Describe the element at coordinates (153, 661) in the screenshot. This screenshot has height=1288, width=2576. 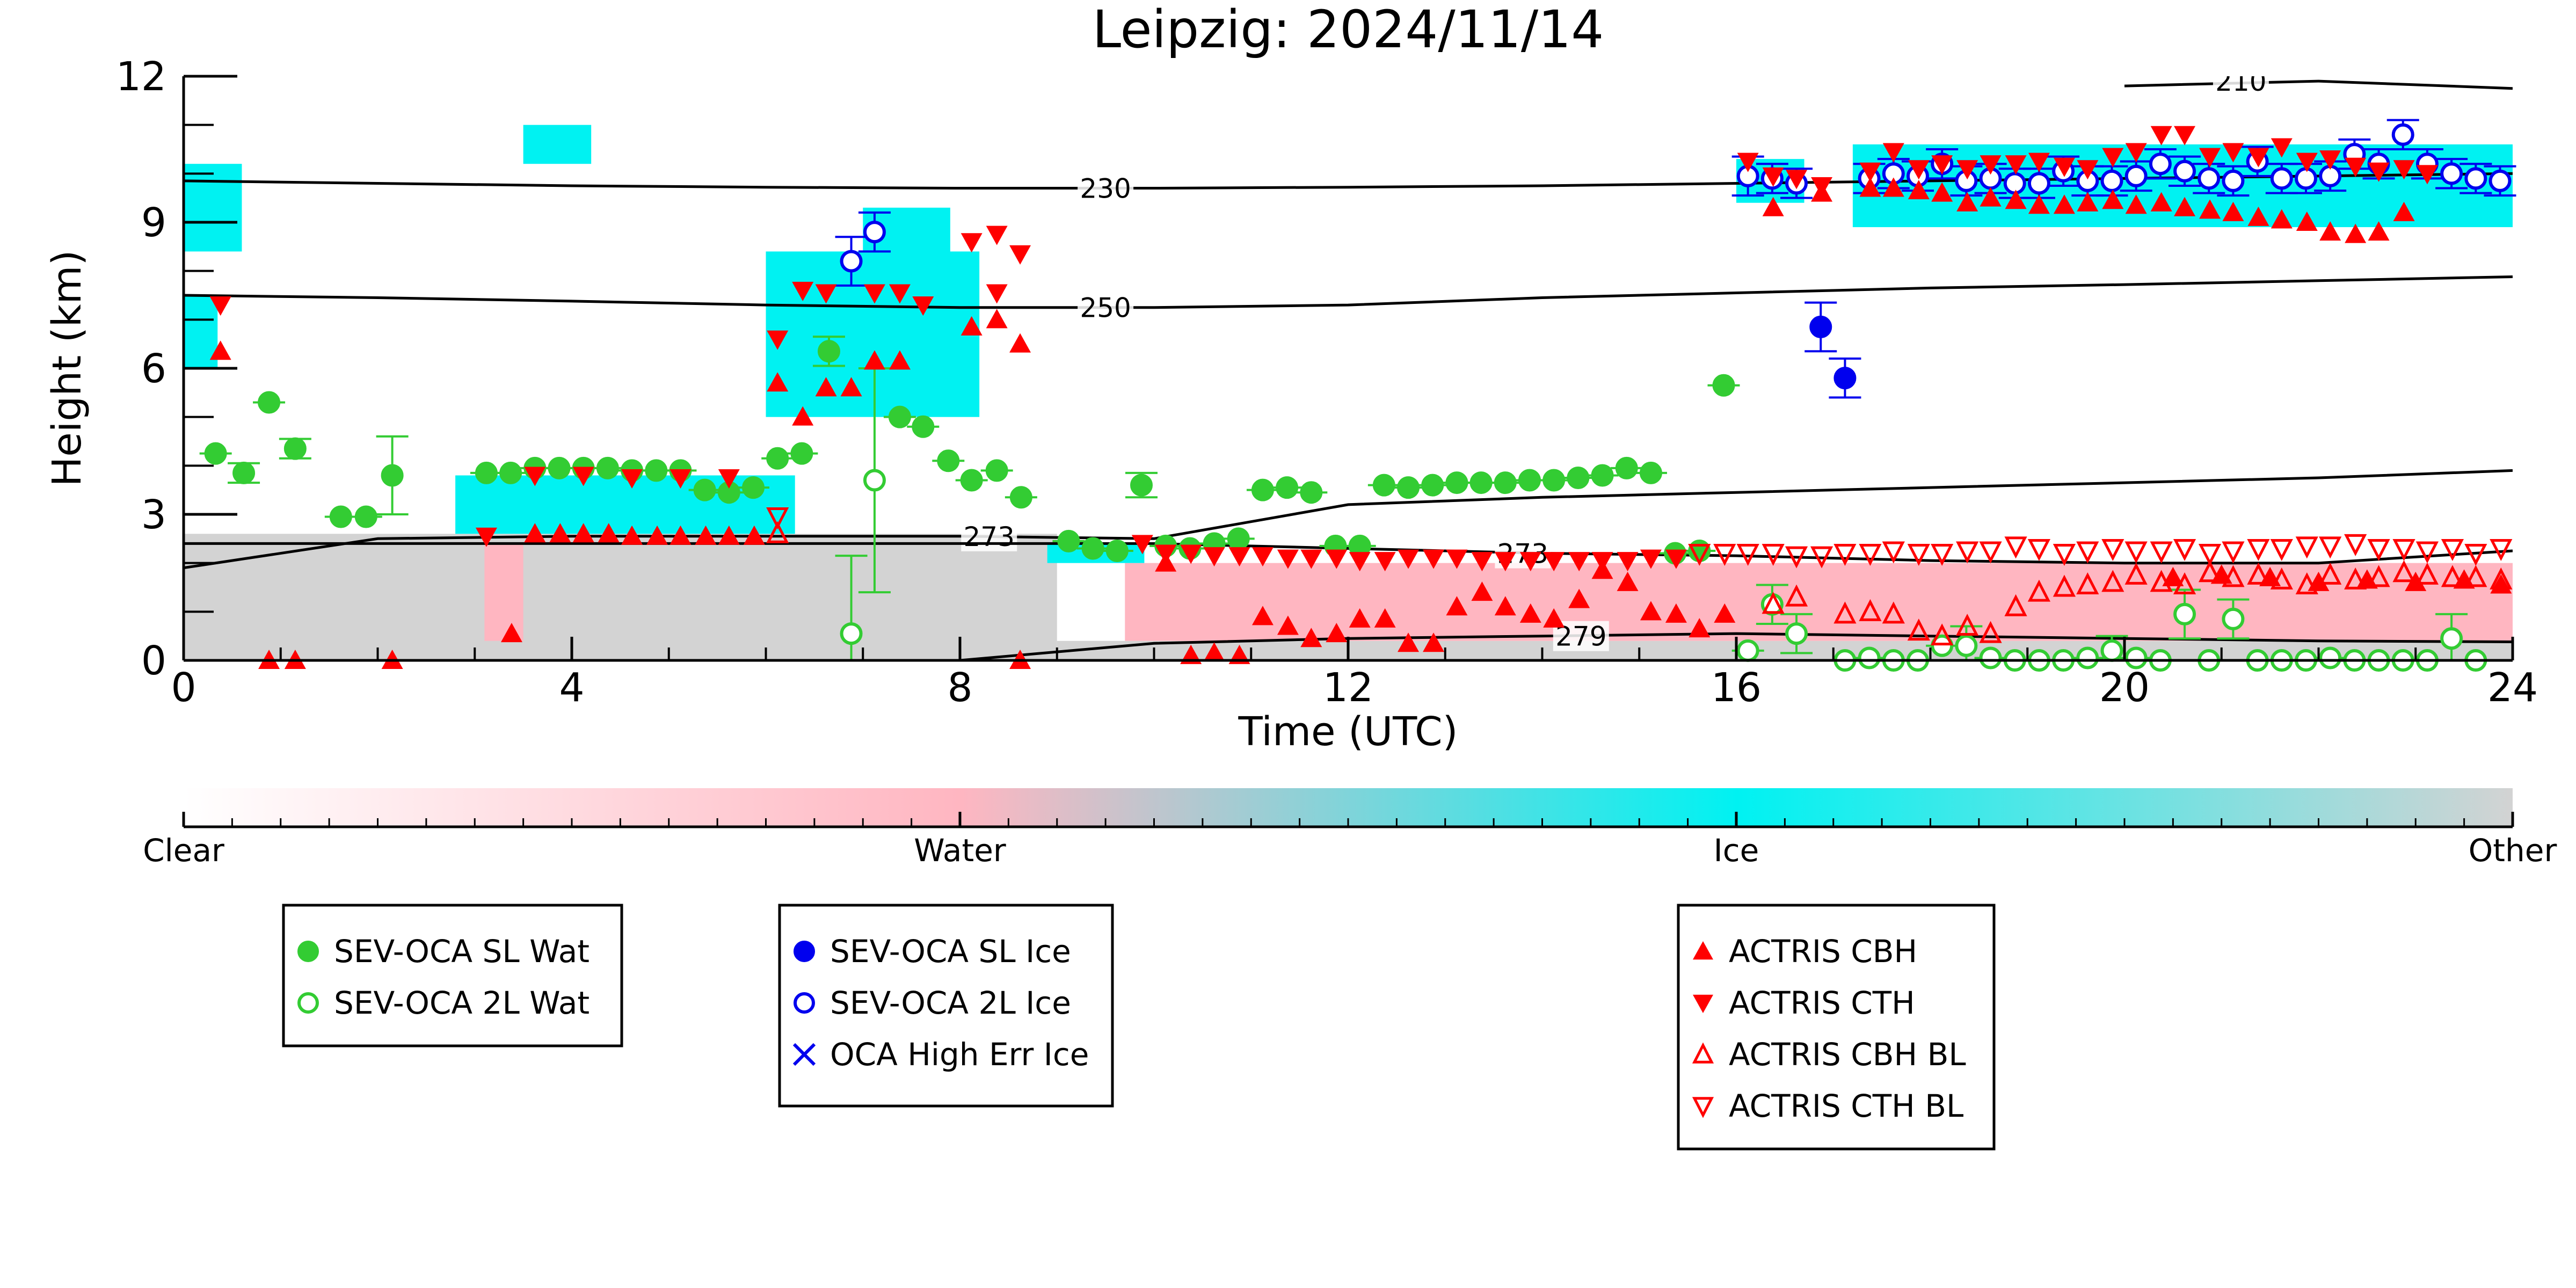
I see `y-tick-label-0: 0` at that location.